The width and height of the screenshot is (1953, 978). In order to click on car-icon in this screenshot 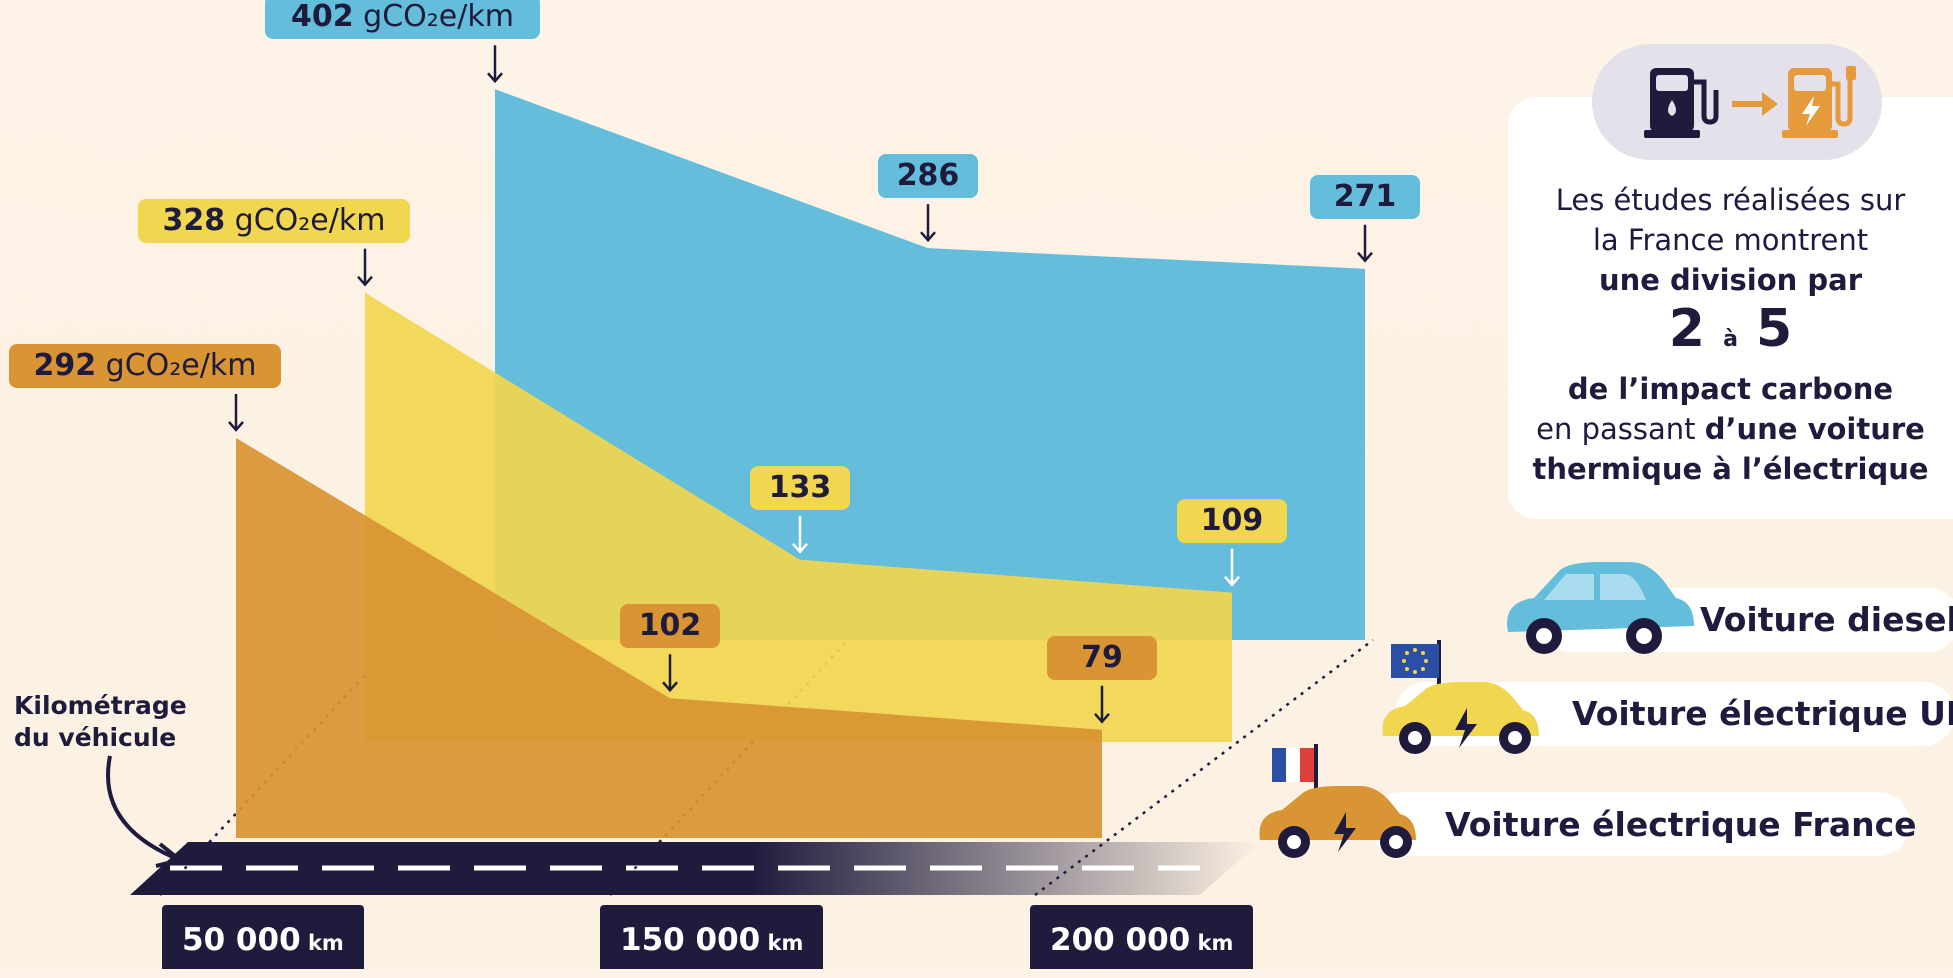, I will do `click(1600, 608)`.